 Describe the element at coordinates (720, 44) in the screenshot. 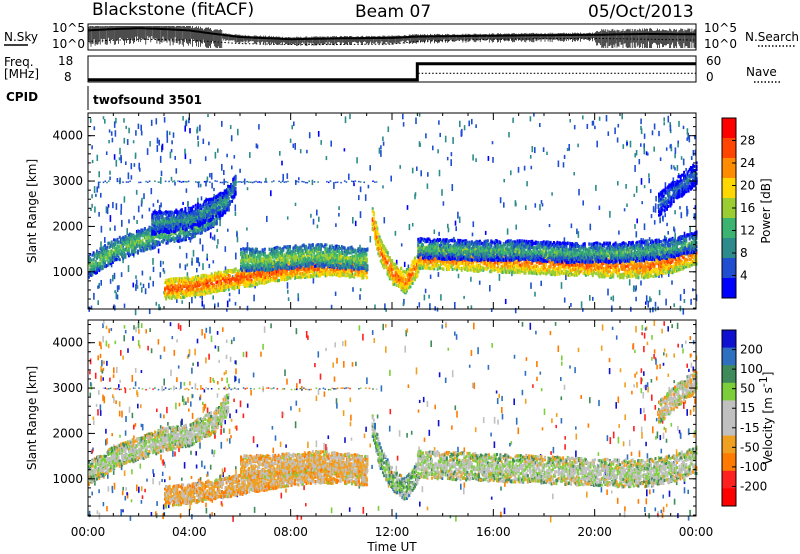

I see `noise-right-tick-bottom: 10^0` at that location.